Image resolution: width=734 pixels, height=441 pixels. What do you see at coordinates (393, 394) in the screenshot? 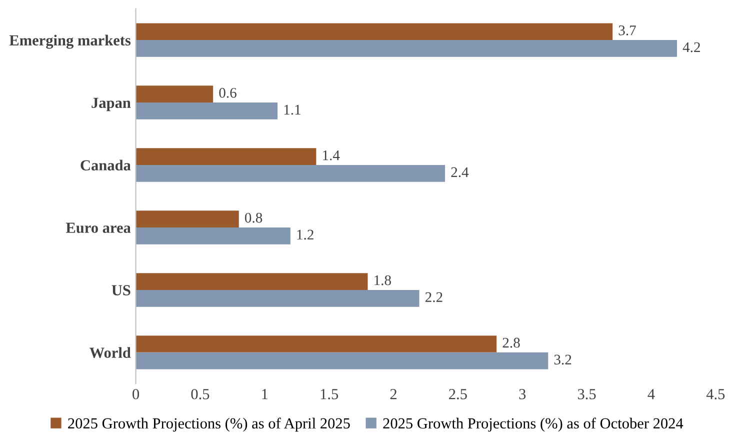
I see `x-tick-label: 2` at bounding box center [393, 394].